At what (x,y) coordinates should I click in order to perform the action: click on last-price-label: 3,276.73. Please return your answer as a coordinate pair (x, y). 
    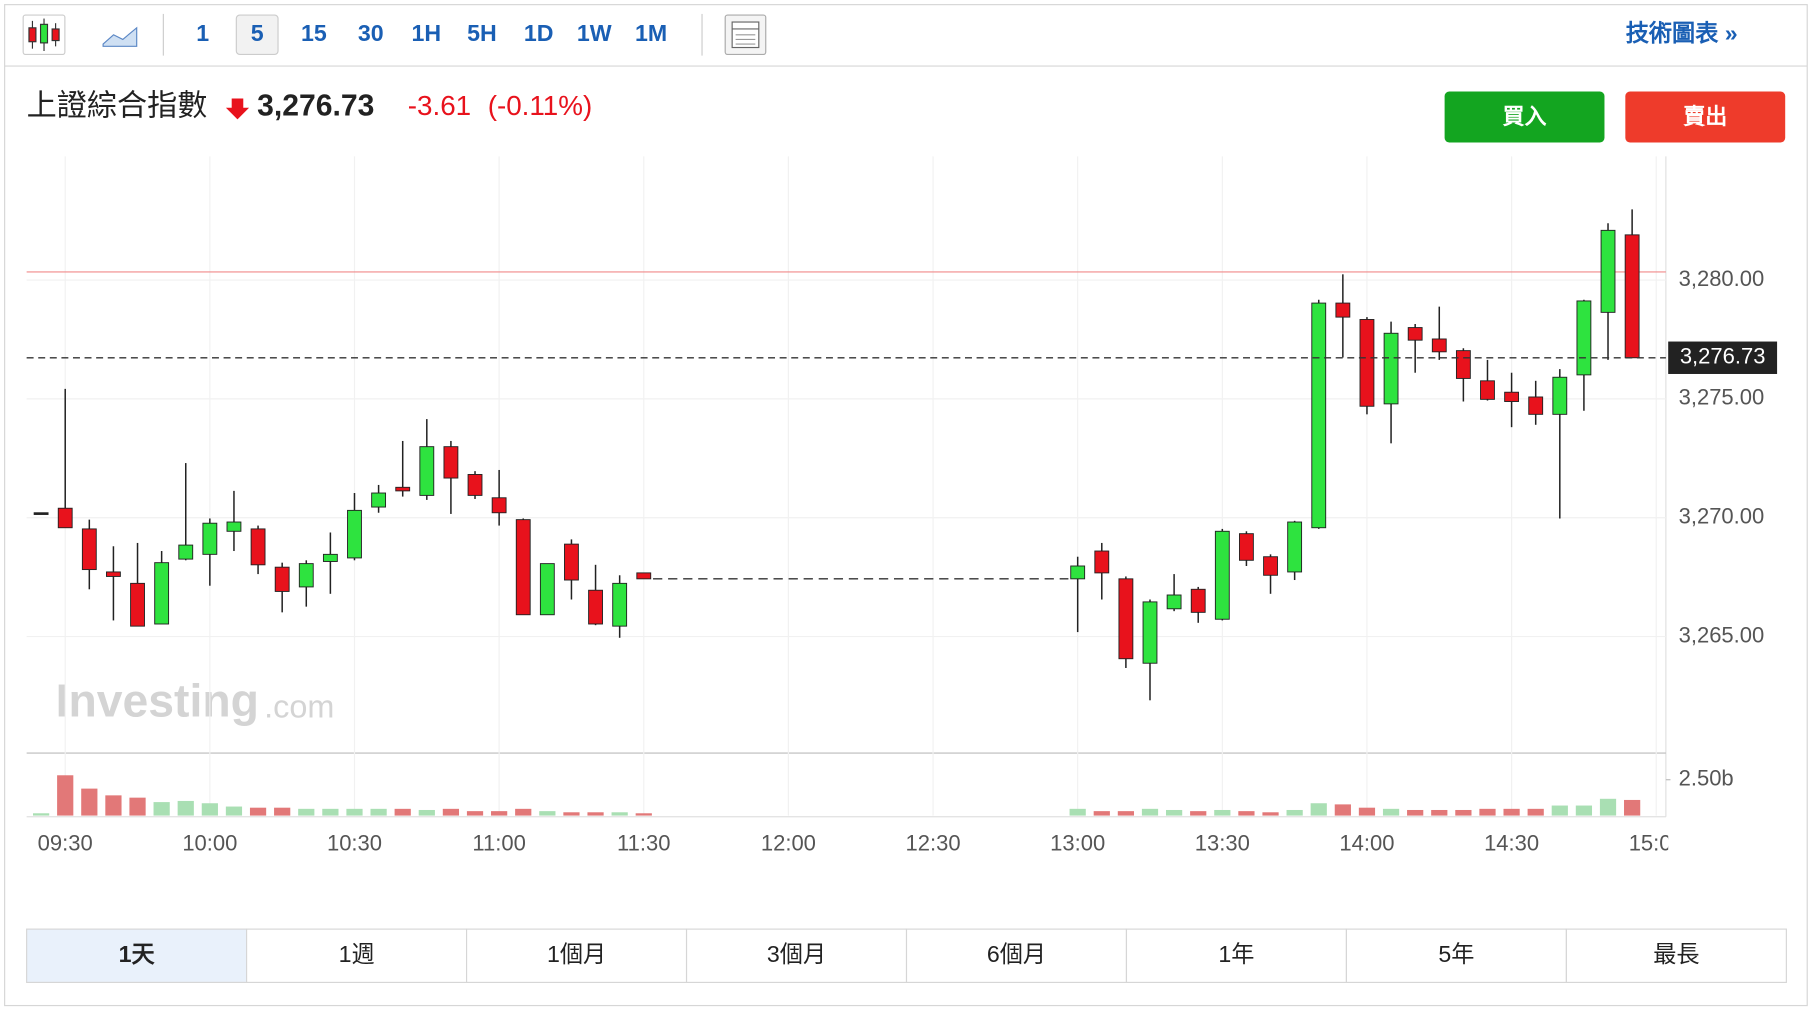
    Looking at the image, I should click on (1723, 356).